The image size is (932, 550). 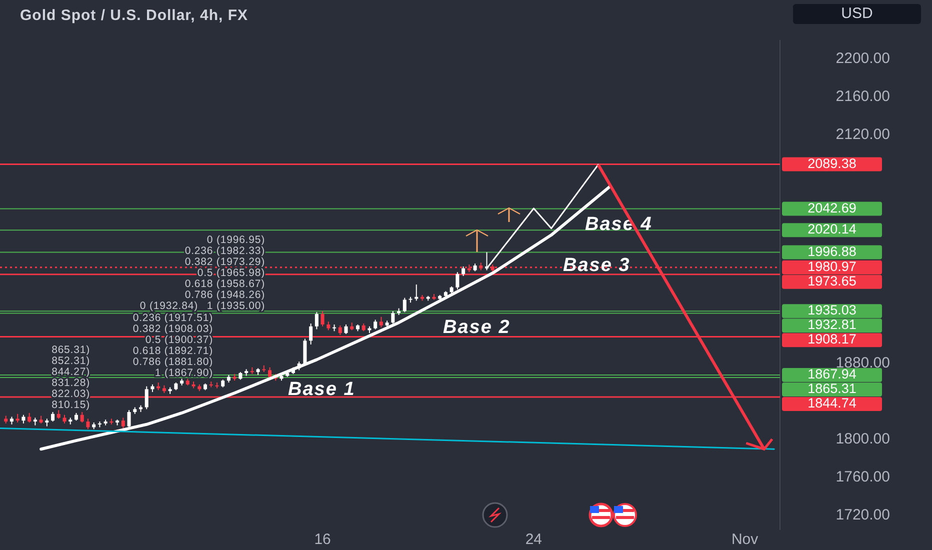 What do you see at coordinates (857, 13) in the screenshot?
I see `y-axis-title: USD` at bounding box center [857, 13].